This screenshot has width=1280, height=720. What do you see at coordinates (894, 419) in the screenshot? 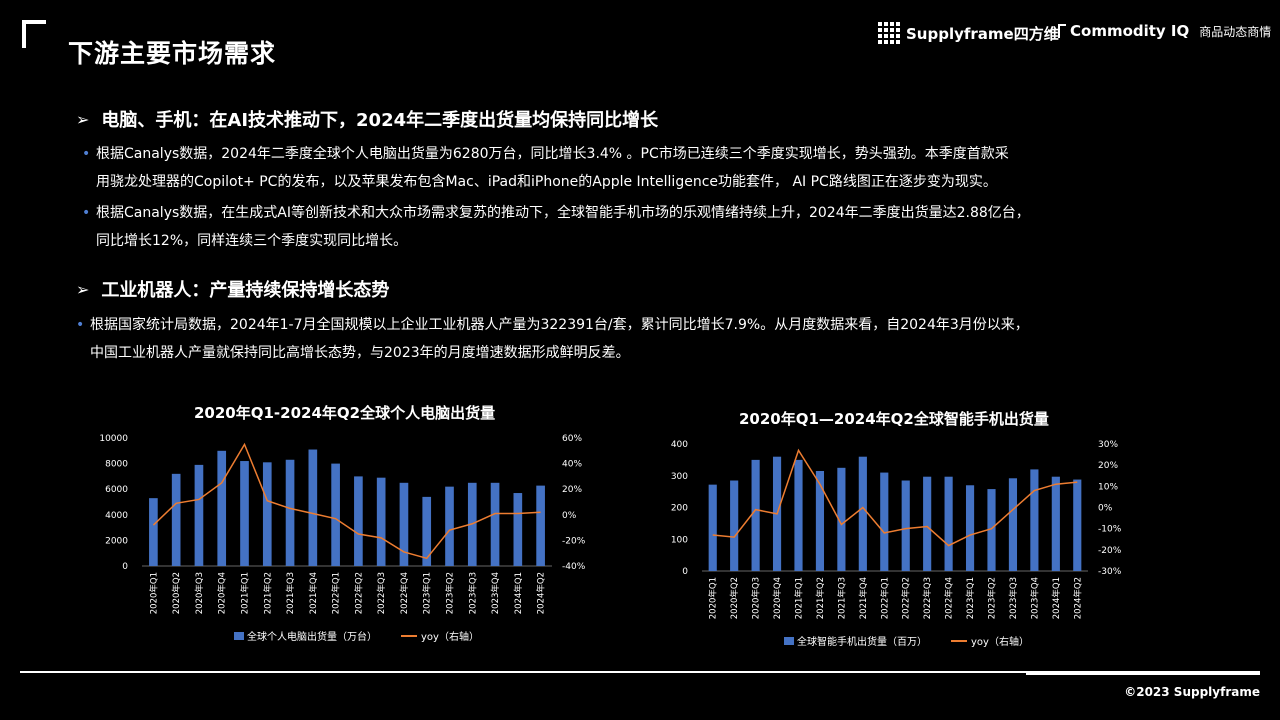
I see `chart-title-phone: 2020年Q1—2024年Q2全球智能手机出货量` at bounding box center [894, 419].